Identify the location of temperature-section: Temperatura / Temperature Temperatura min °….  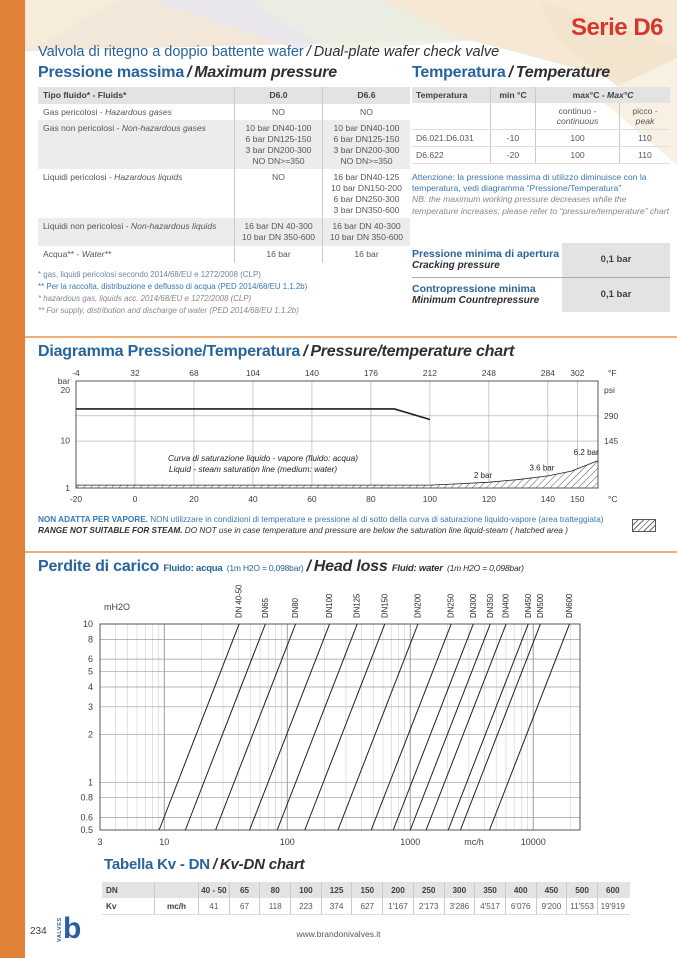
(541, 188).